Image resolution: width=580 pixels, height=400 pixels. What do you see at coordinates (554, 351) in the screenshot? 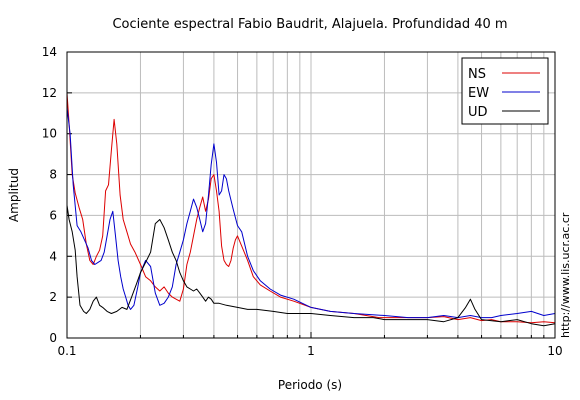
I see `x-tick-label: 10` at bounding box center [554, 351].